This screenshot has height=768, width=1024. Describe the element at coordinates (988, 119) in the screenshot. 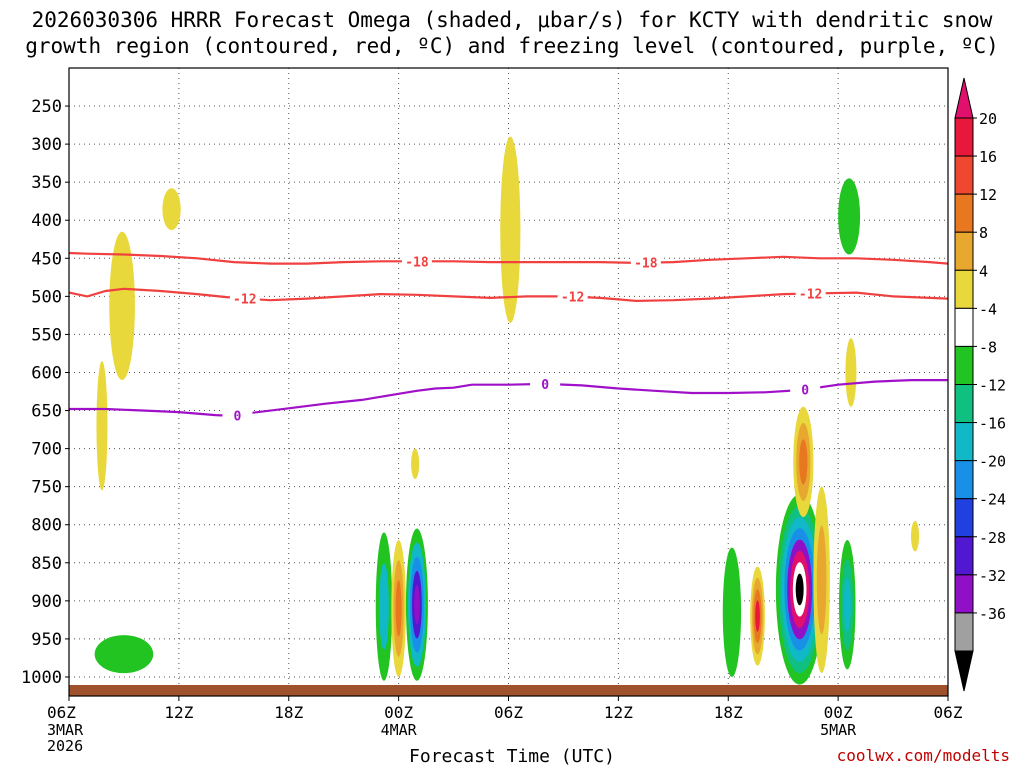

I see `colorbar-label: 20` at that location.